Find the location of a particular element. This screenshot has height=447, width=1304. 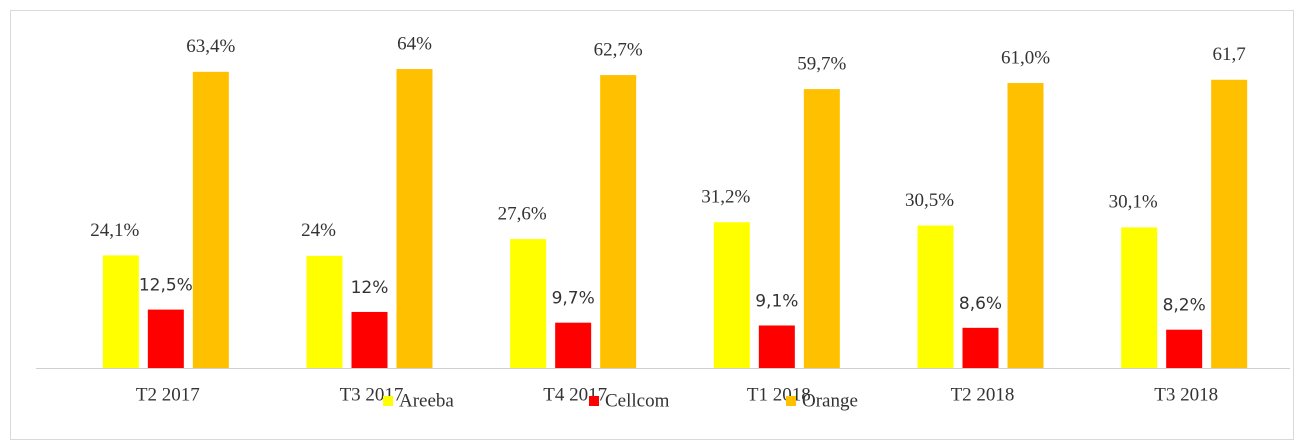

legend-label: Cellcom is located at coordinates (637, 400).